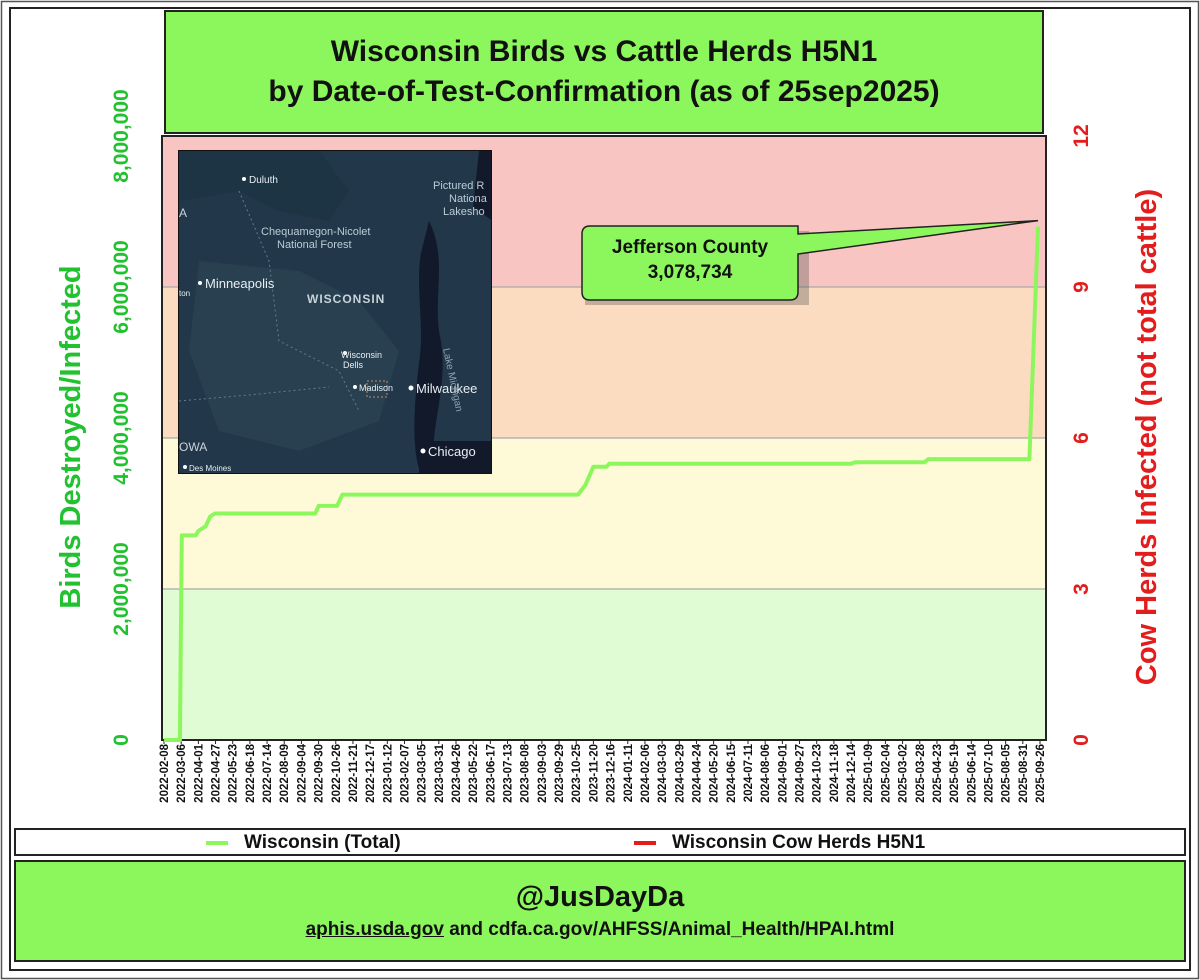 The image size is (1200, 980). Describe the element at coordinates (121, 740) in the screenshot. I see `y-left-tick-label: 0` at that location.